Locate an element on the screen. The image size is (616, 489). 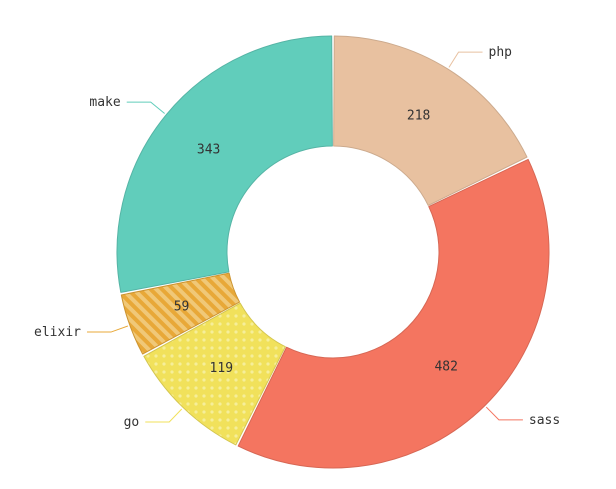
slice-php is located at coordinates (430, 120).